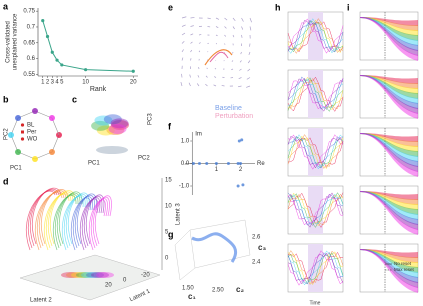 This screenshot has height=306, width=423. Describe the element at coordinates (188, 289) in the screenshot. I see `tick-label: 1.50` at that location.